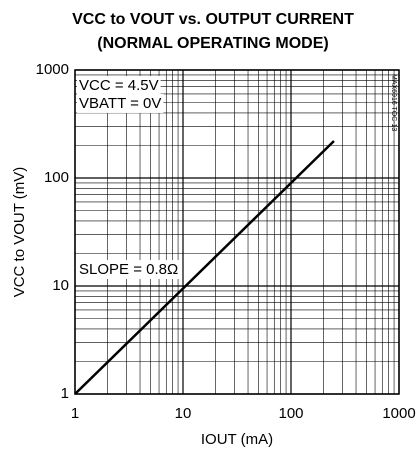 This screenshot has width=417, height=457. I want to click on x-tick-label: 10, so click(183, 413).